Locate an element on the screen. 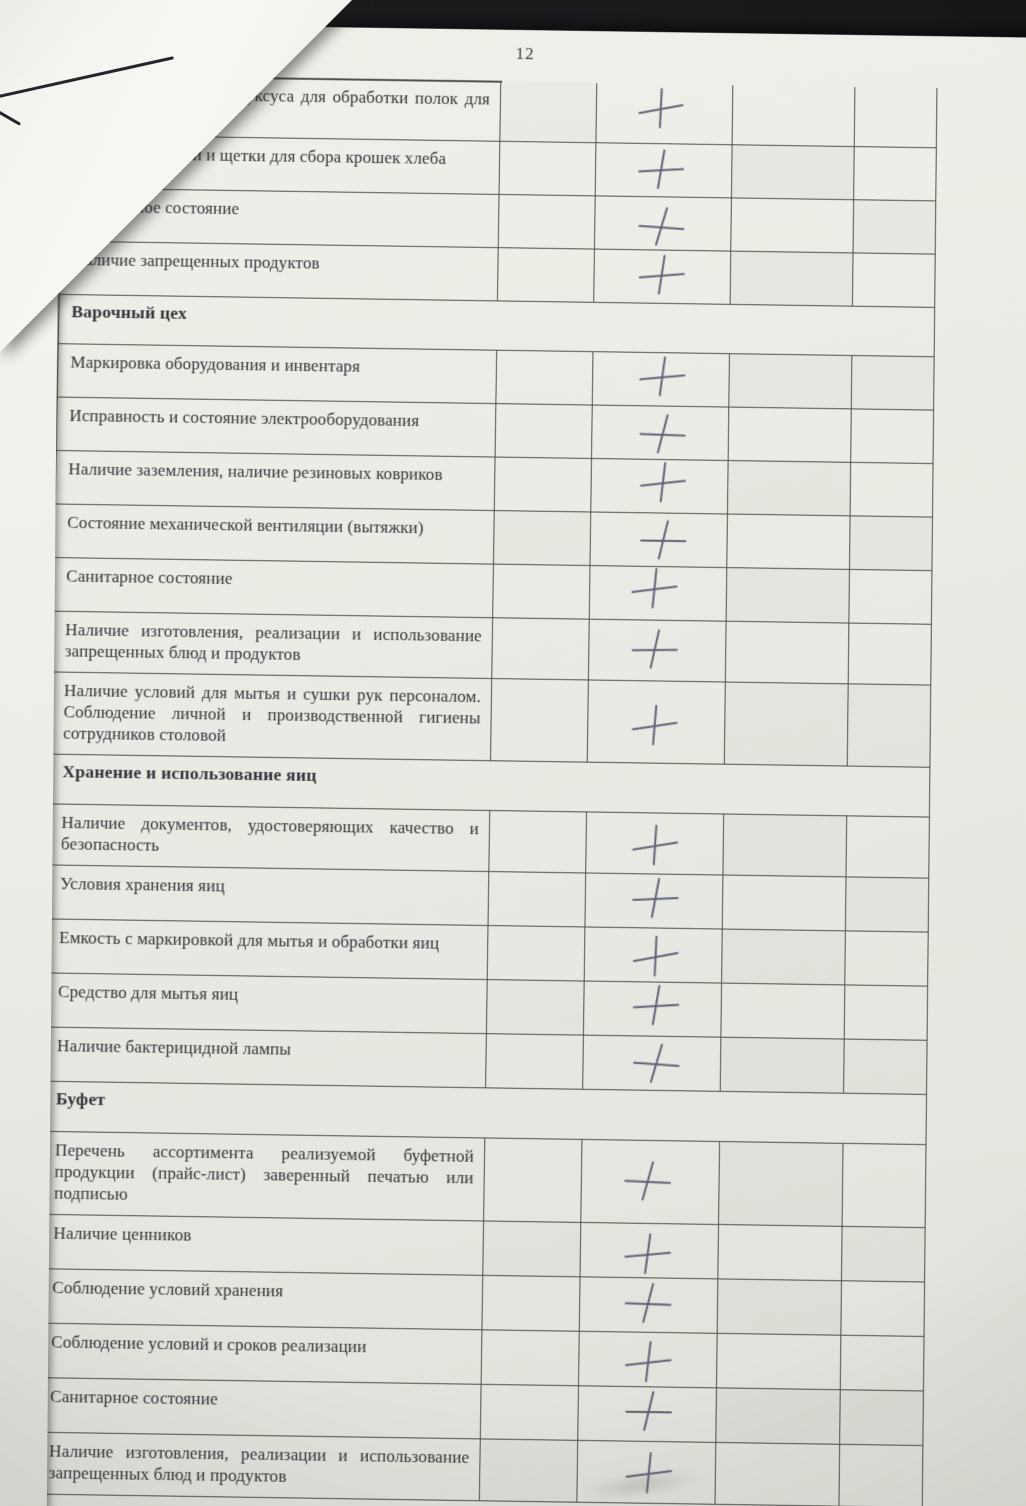 Image resolution: width=1026 pixels, height=1506 pixels. item-description: Наличие бактерицидной лампы is located at coordinates (265, 1057).